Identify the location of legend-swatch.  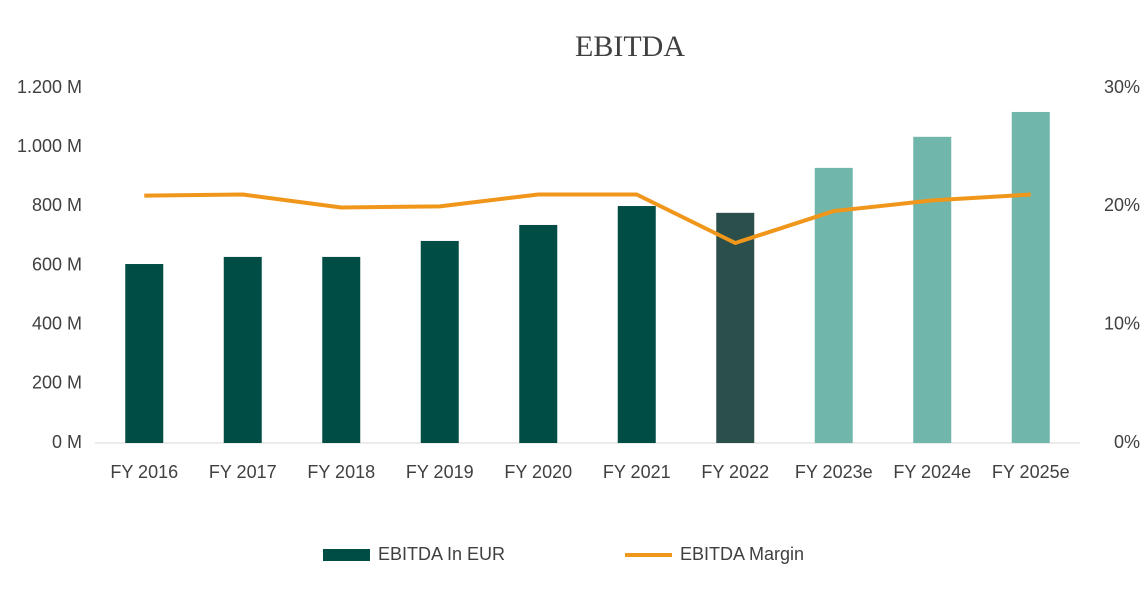
(346, 555).